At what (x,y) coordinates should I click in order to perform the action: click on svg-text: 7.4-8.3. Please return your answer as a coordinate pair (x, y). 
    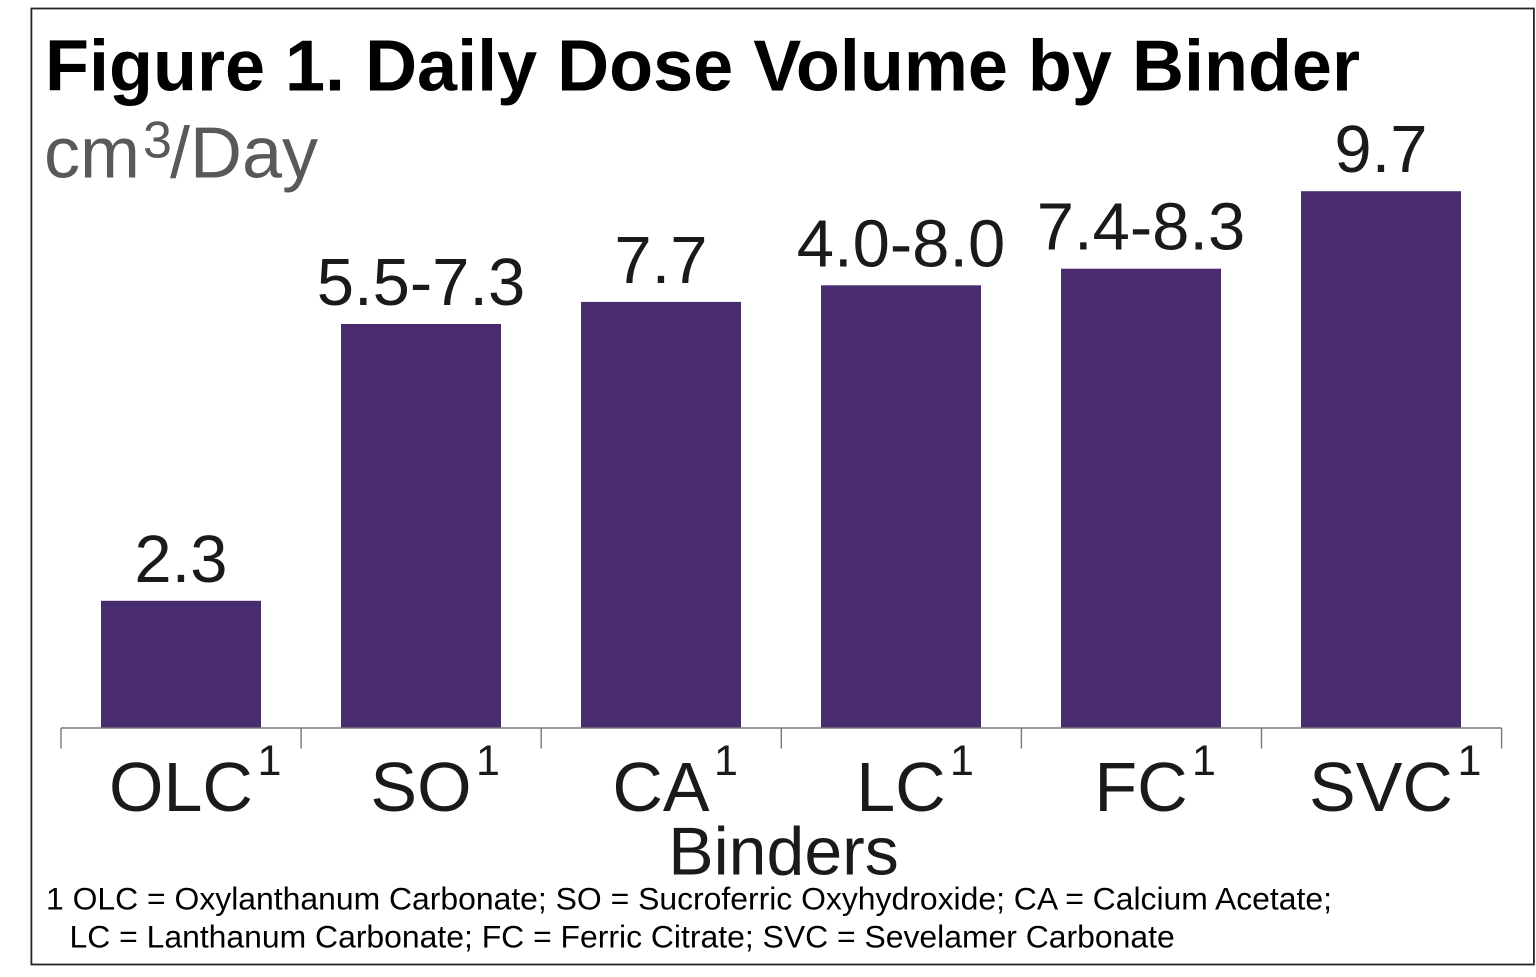
    Looking at the image, I should click on (1141, 227).